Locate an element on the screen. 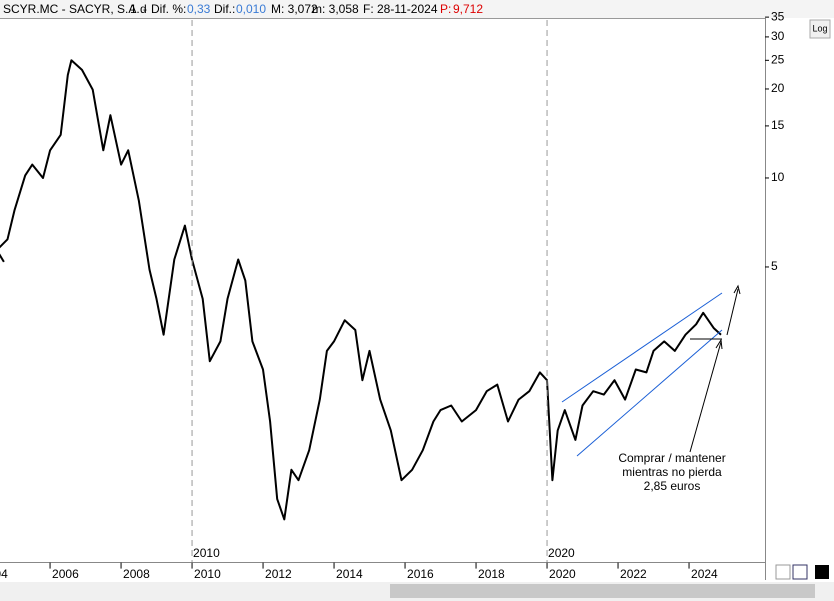 This screenshot has width=834, height=601. x-tick-label: 2022 is located at coordinates (633, 574).